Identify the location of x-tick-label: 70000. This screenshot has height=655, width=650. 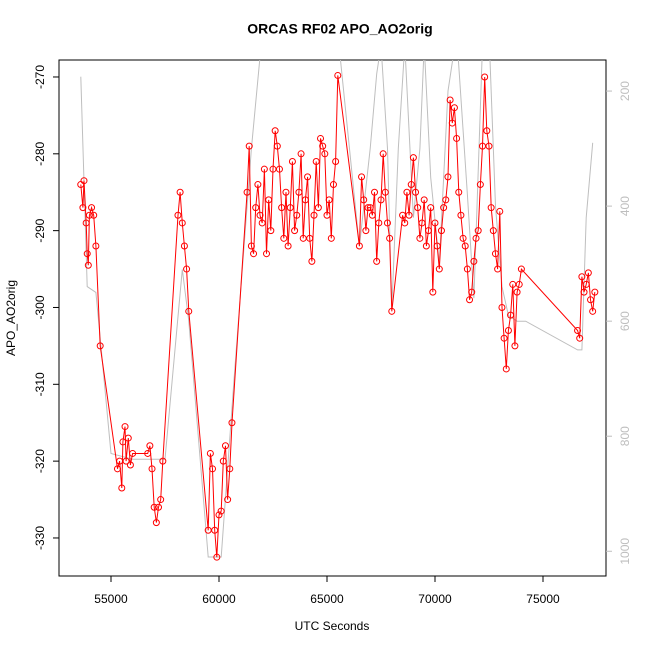
(435, 599).